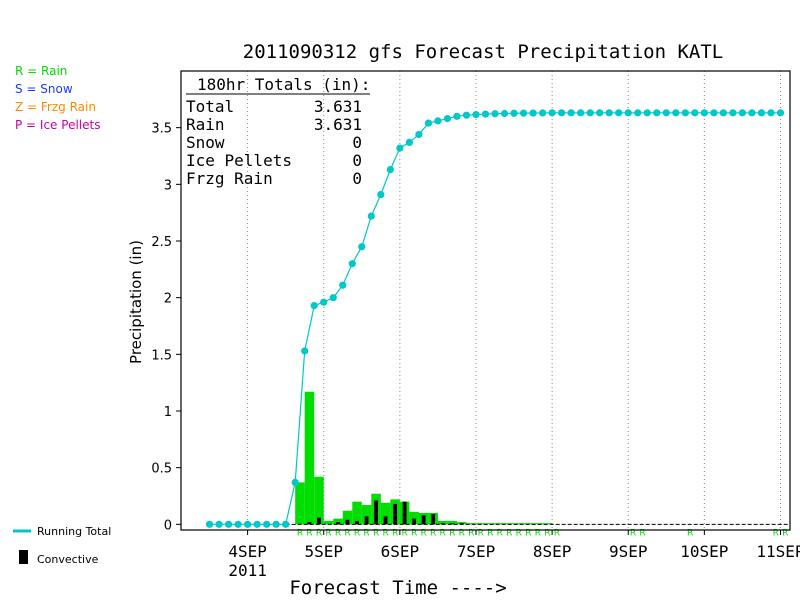 Image resolution: width=800 pixels, height=600 pixels. I want to click on totals-label-ice-pellets: Ice Pellets, so click(239, 160).